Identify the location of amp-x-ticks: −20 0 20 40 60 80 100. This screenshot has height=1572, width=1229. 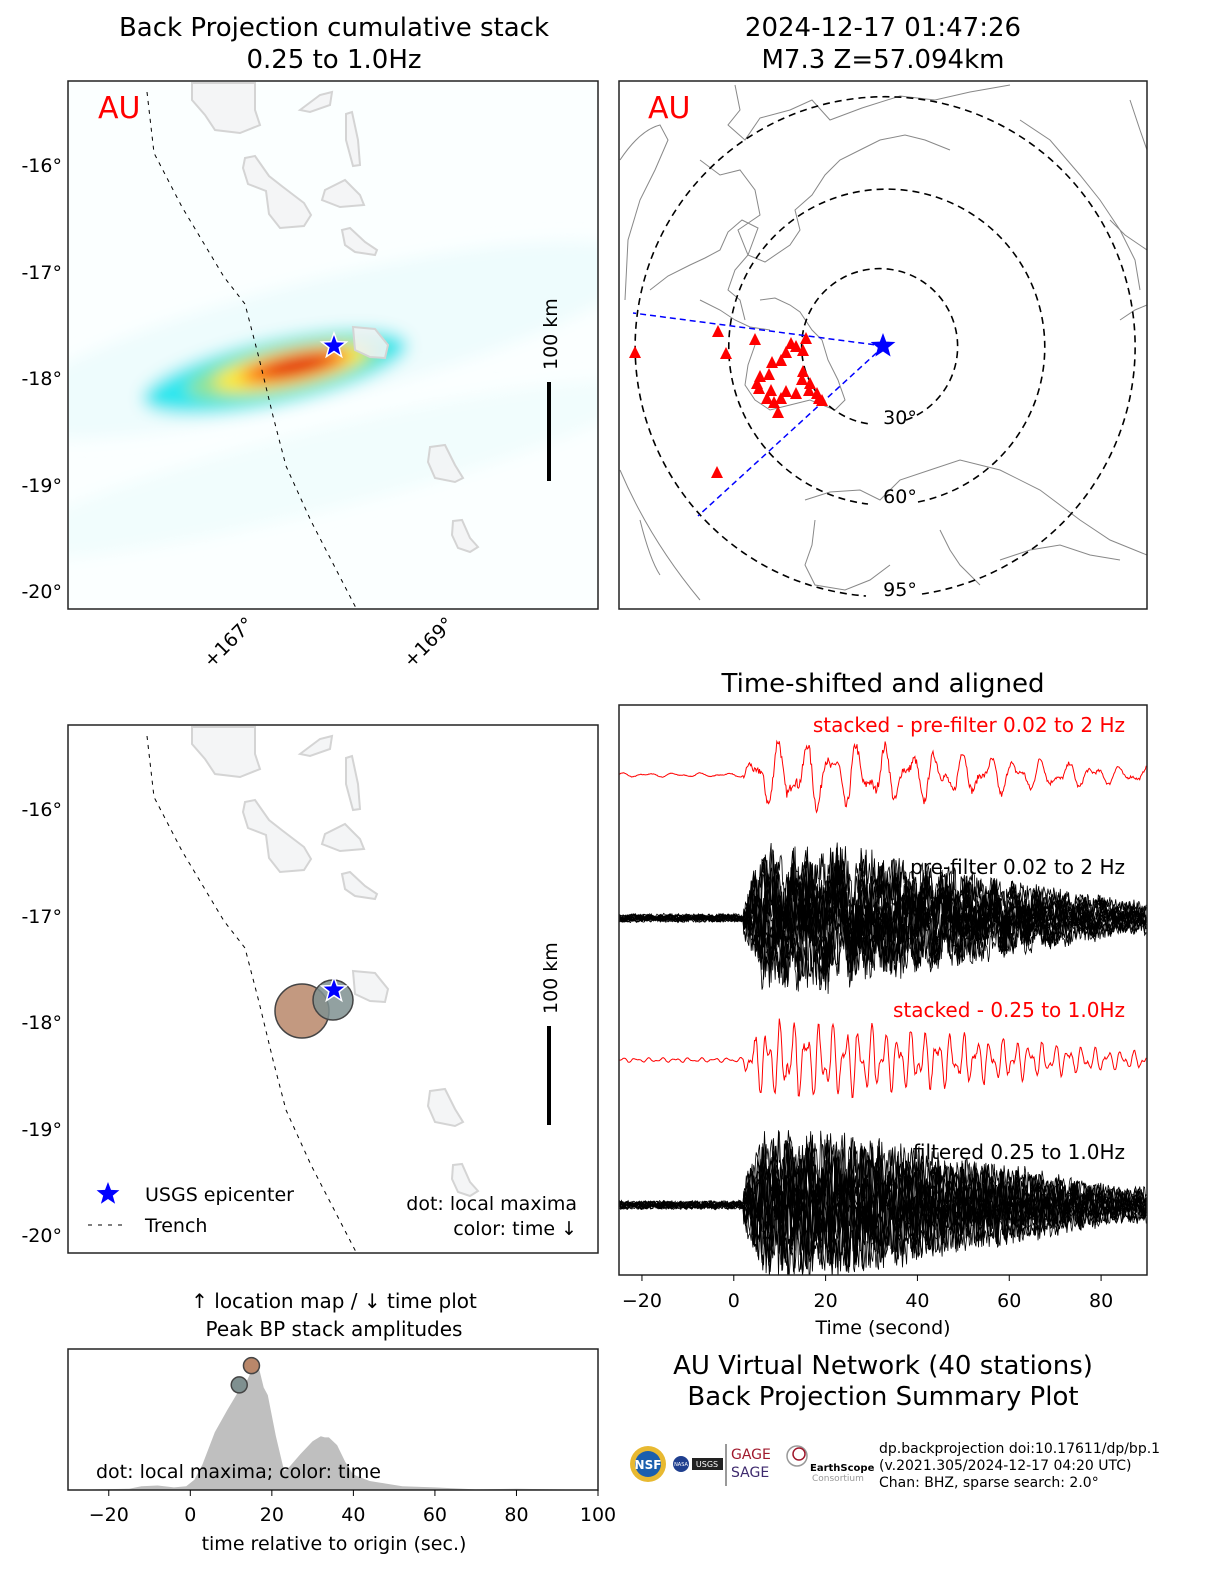
(352, 1508).